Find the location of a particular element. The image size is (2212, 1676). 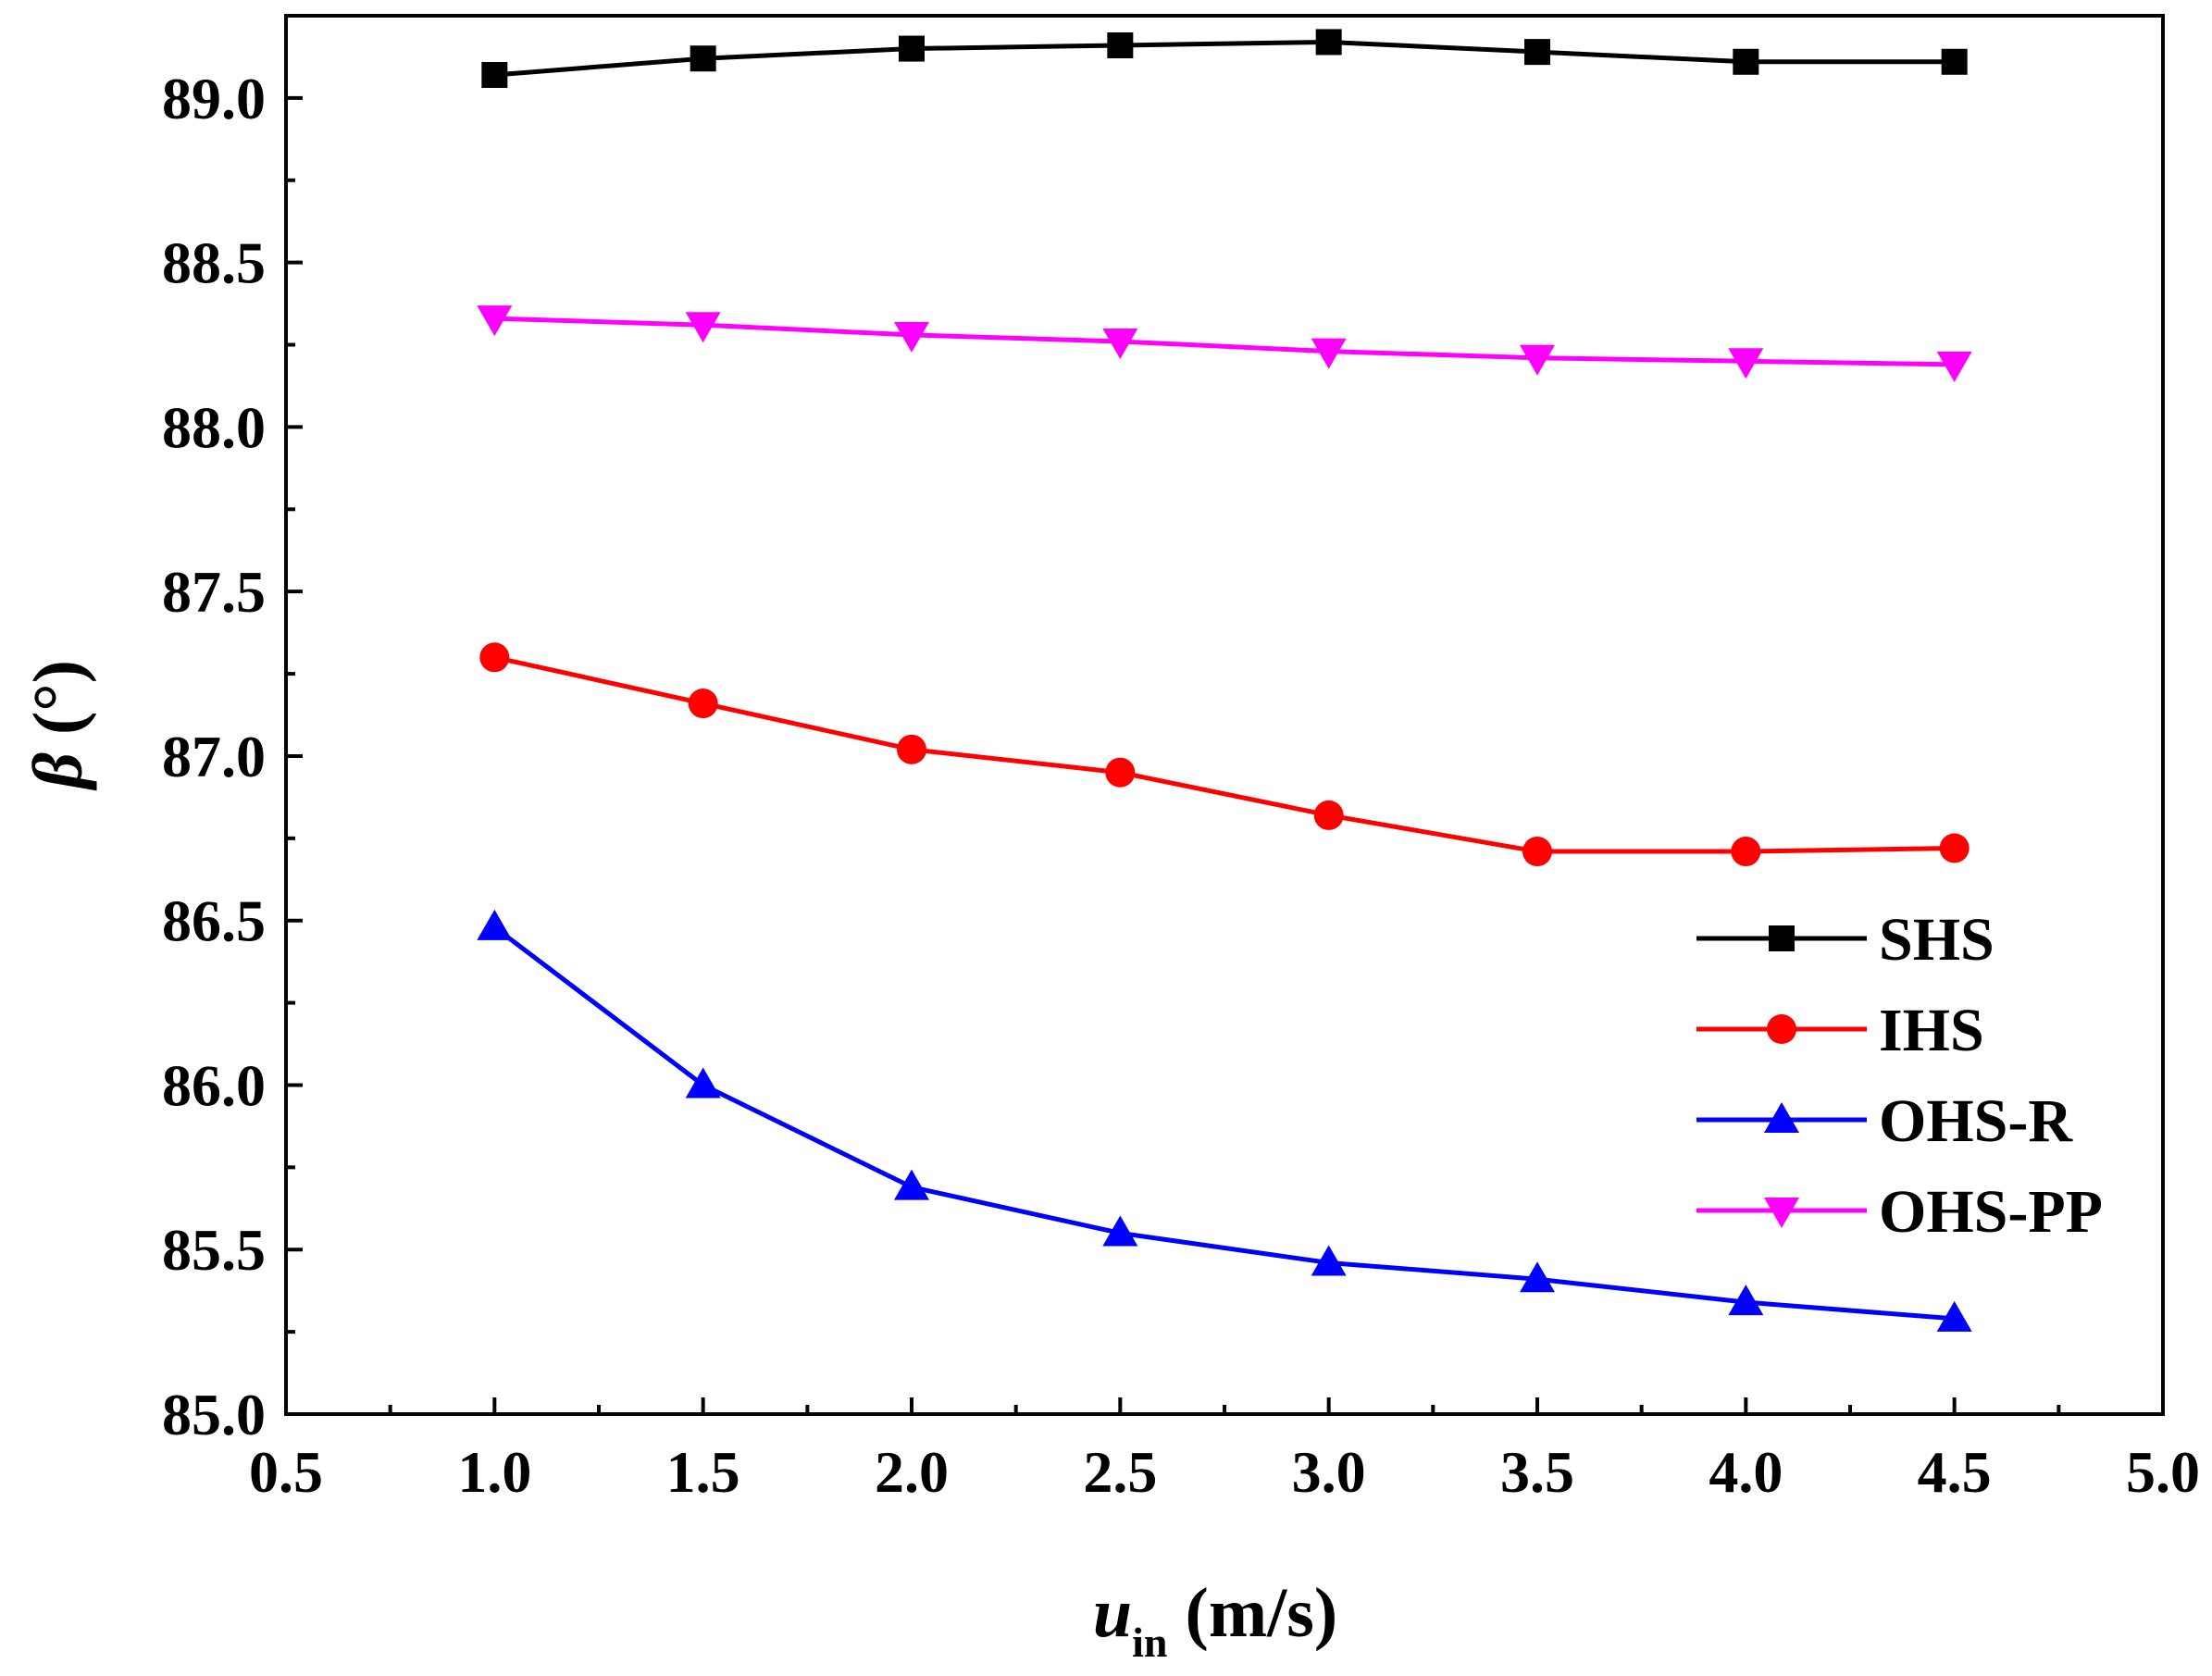

x-tick-label: 3.0 is located at coordinates (1329, 1472).